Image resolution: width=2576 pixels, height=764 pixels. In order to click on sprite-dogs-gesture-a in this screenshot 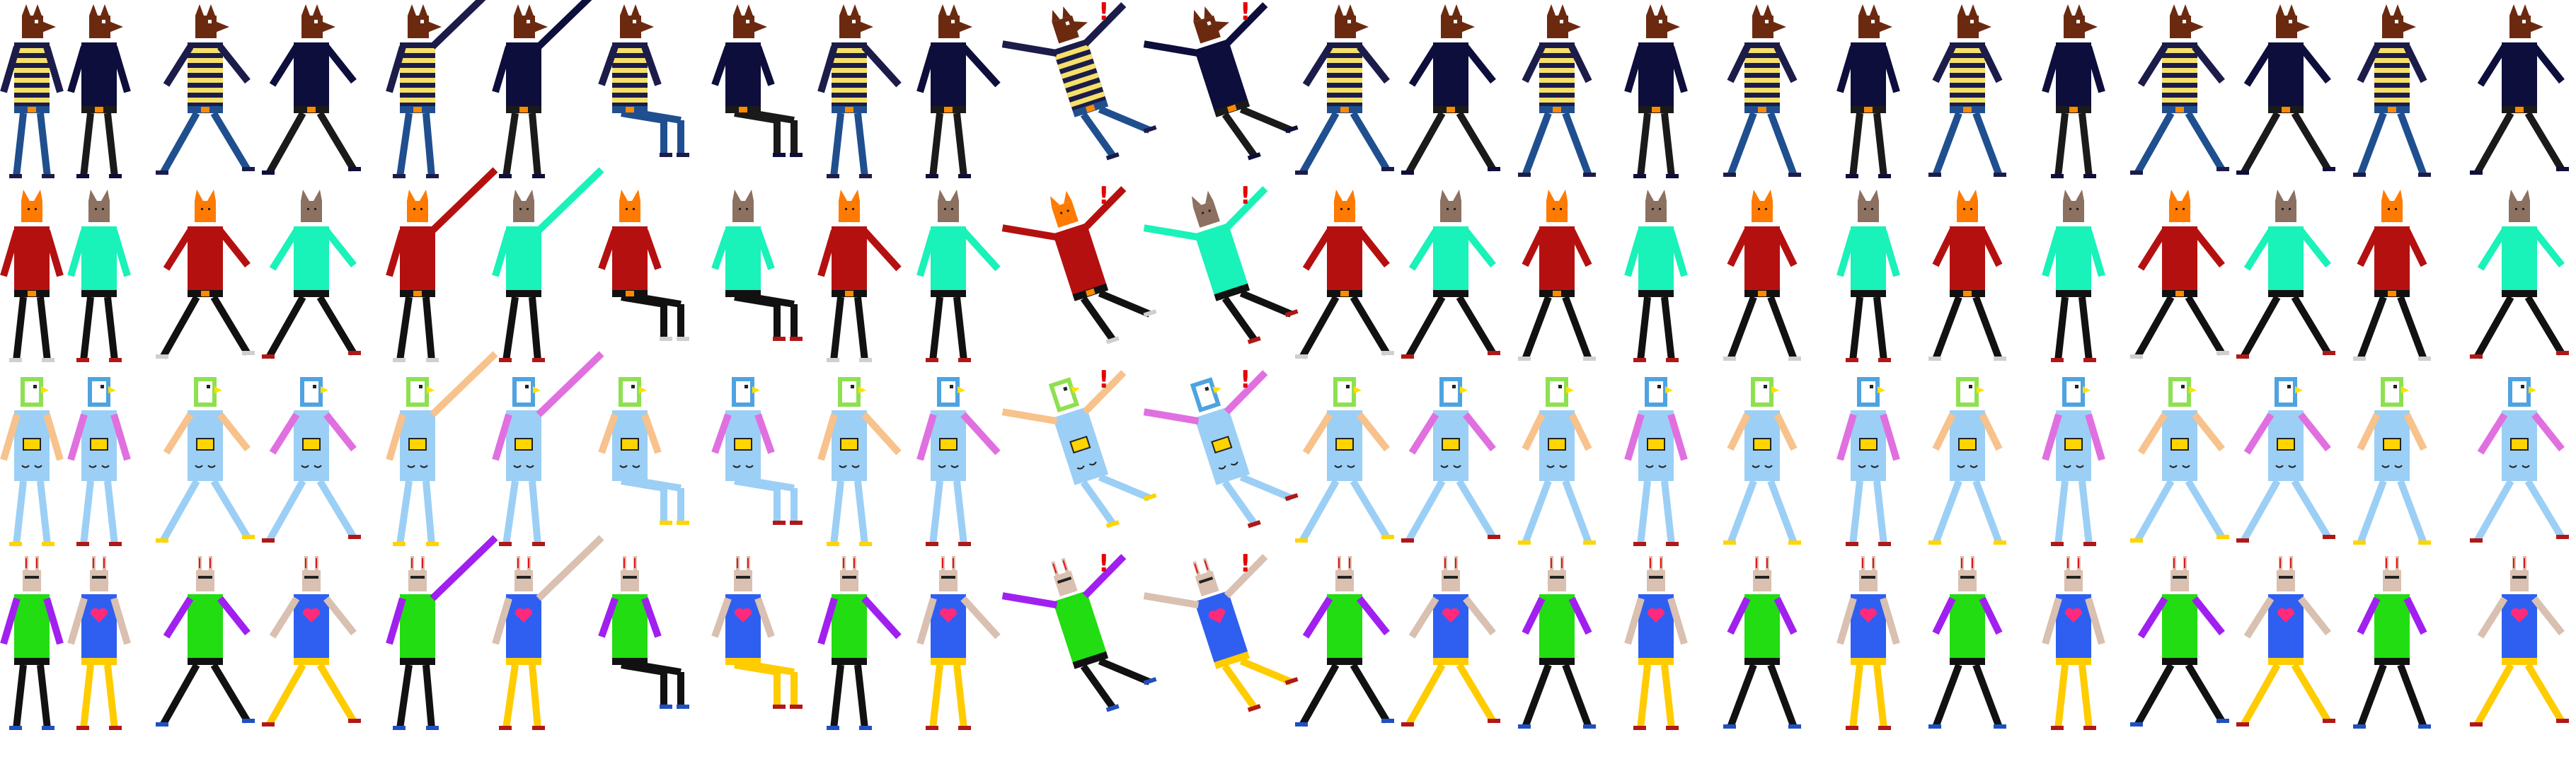, I will do `click(436, 89)`.